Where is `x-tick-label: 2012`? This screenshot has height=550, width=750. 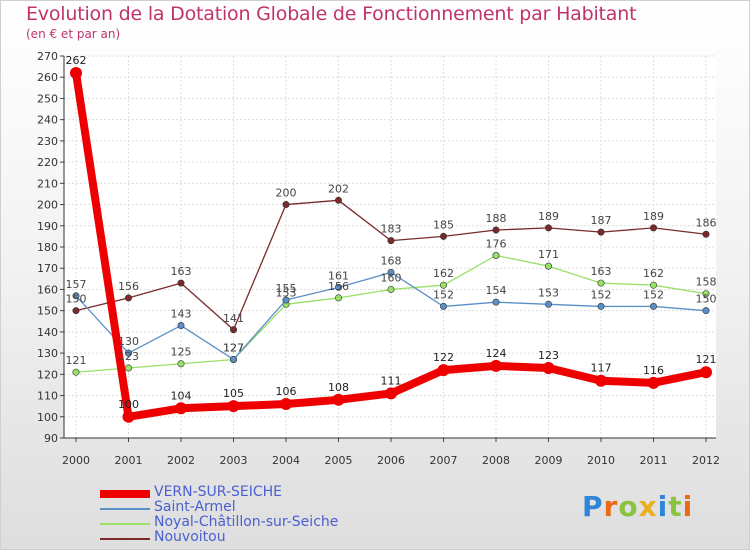 x-tick-label: 2012 is located at coordinates (706, 460).